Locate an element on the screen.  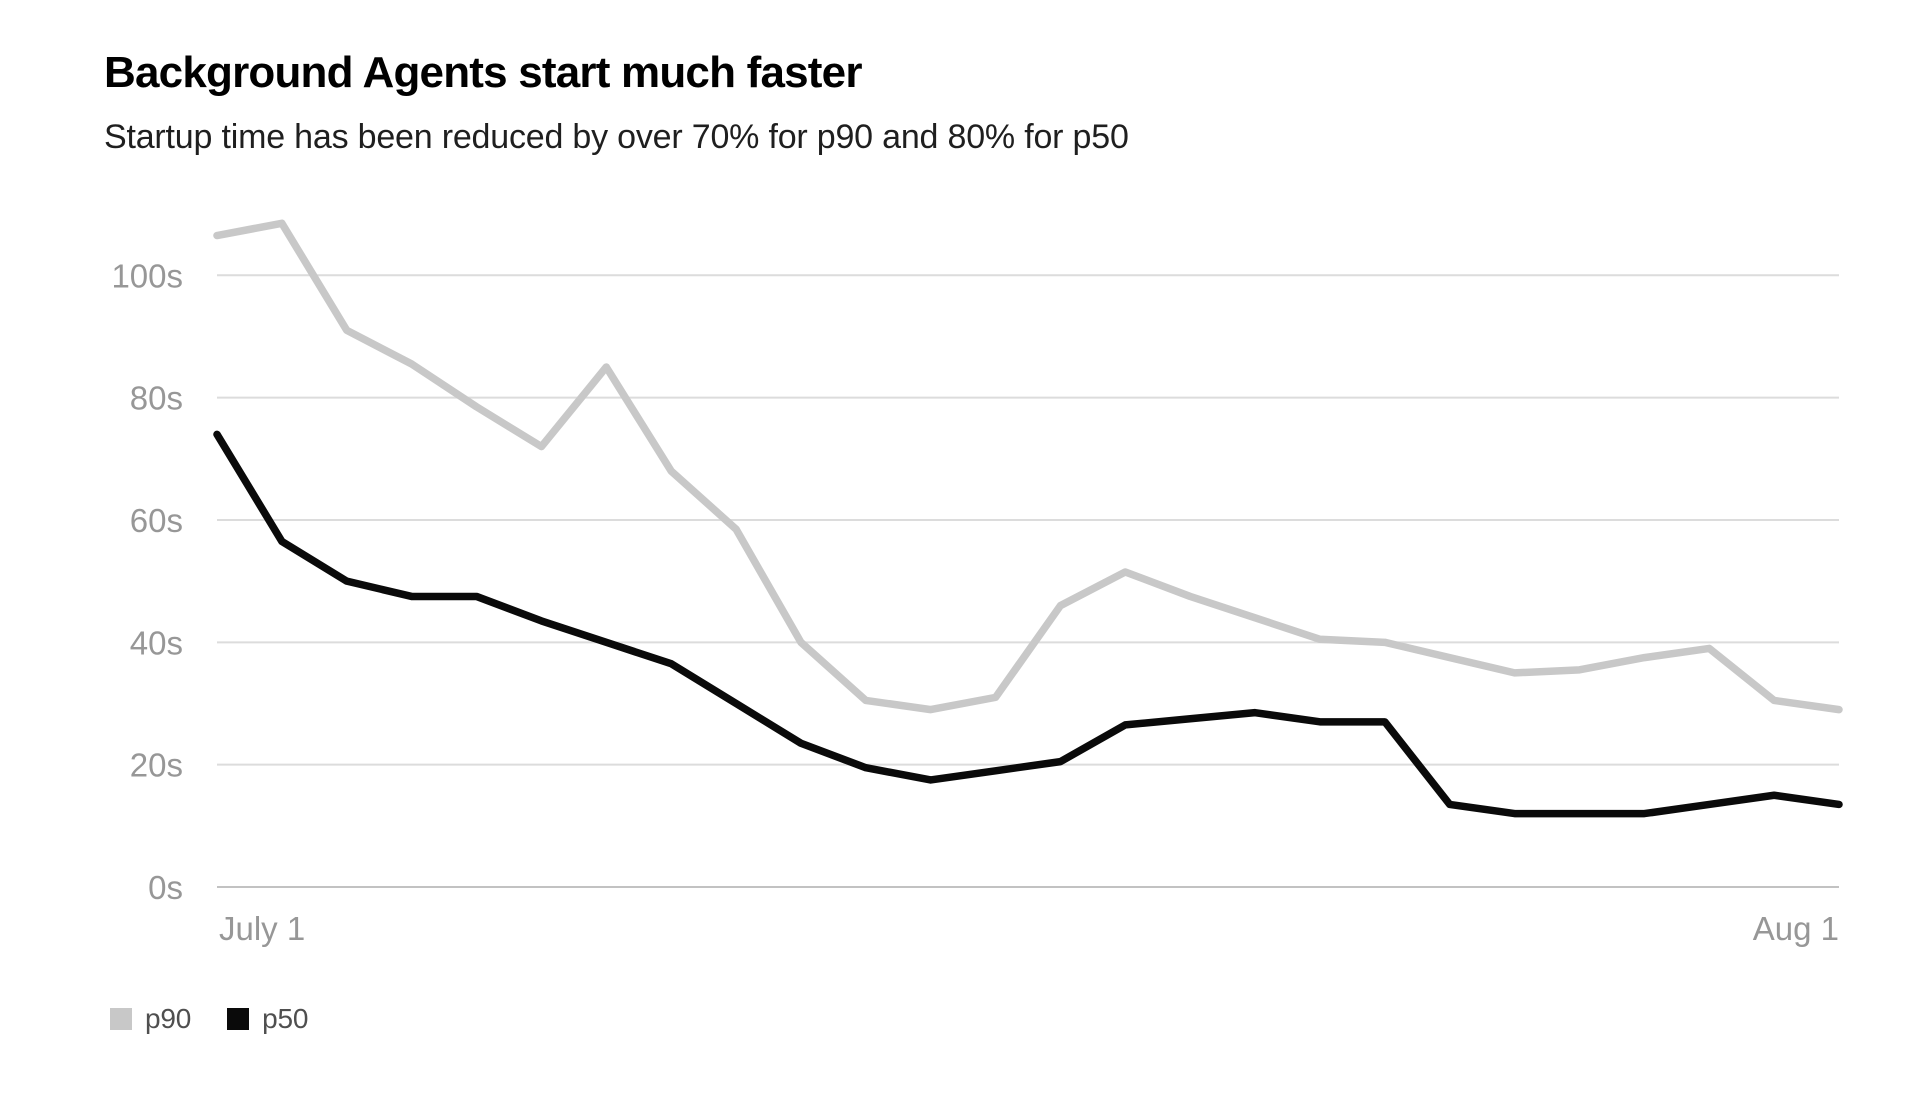
legend-label-p90: p90 is located at coordinates (168, 1018).